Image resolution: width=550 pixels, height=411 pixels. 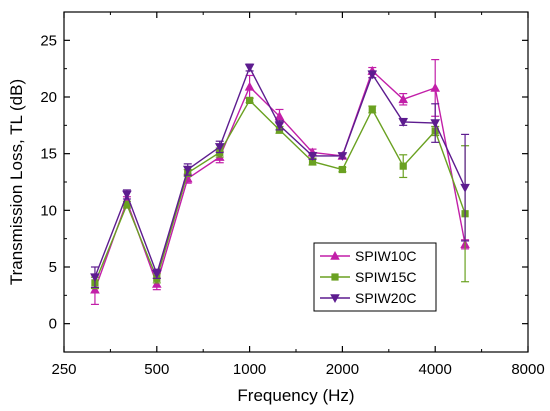 What do you see at coordinates (53, 324) in the screenshot?
I see `y-tick-label: 0` at bounding box center [53, 324].